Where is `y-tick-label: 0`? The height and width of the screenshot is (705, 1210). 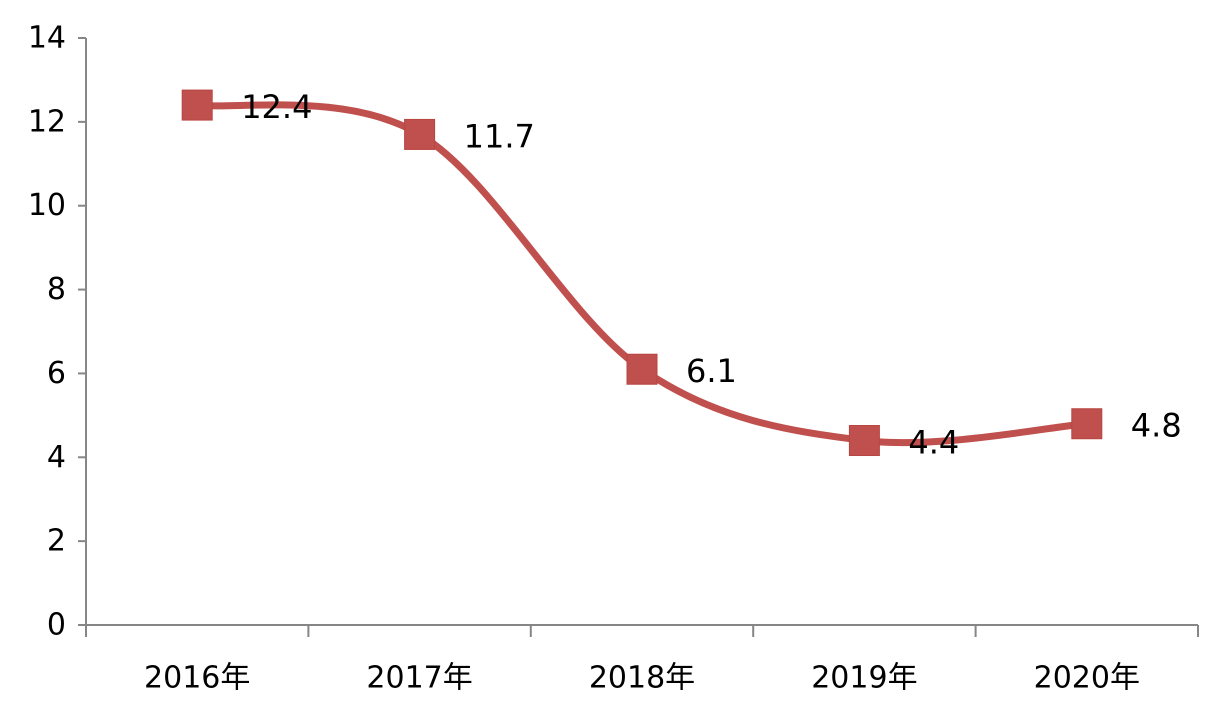 y-tick-label: 0 is located at coordinates (56, 625).